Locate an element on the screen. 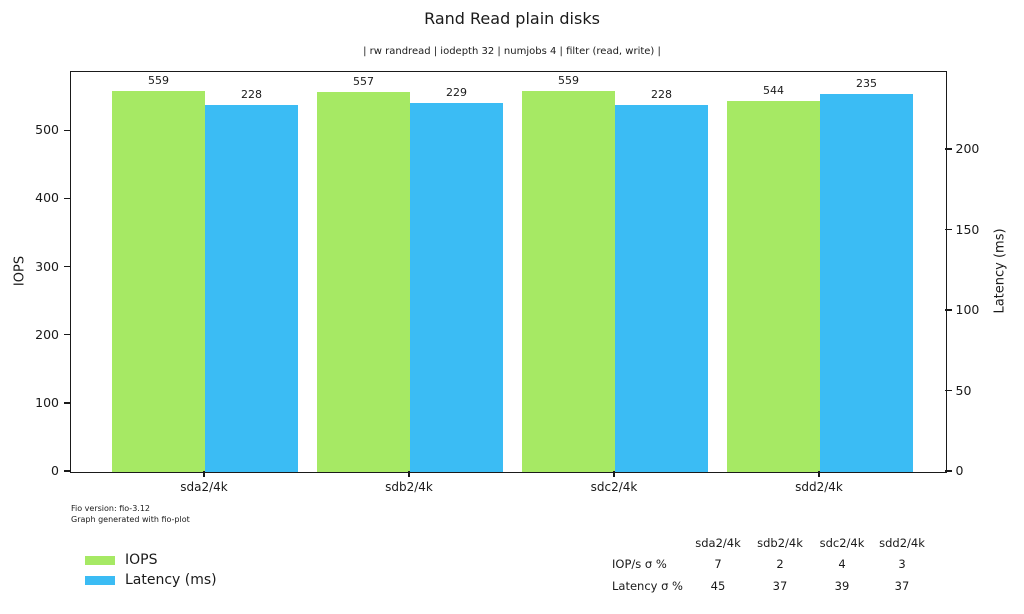 The image size is (1024, 614). sigma-value: 39 is located at coordinates (842, 586).